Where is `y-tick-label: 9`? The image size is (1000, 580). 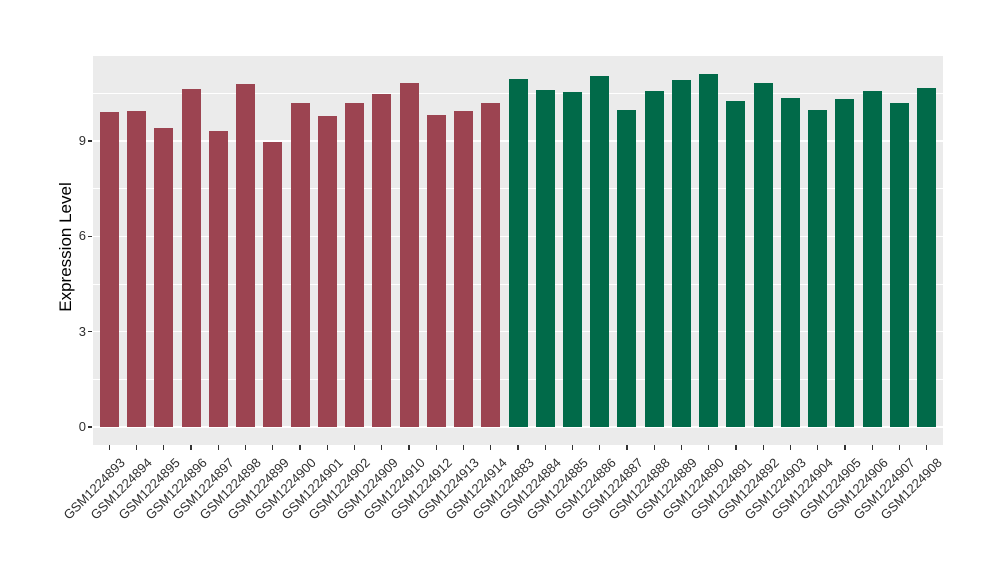
y-tick-label: 9 is located at coordinates (82, 140).